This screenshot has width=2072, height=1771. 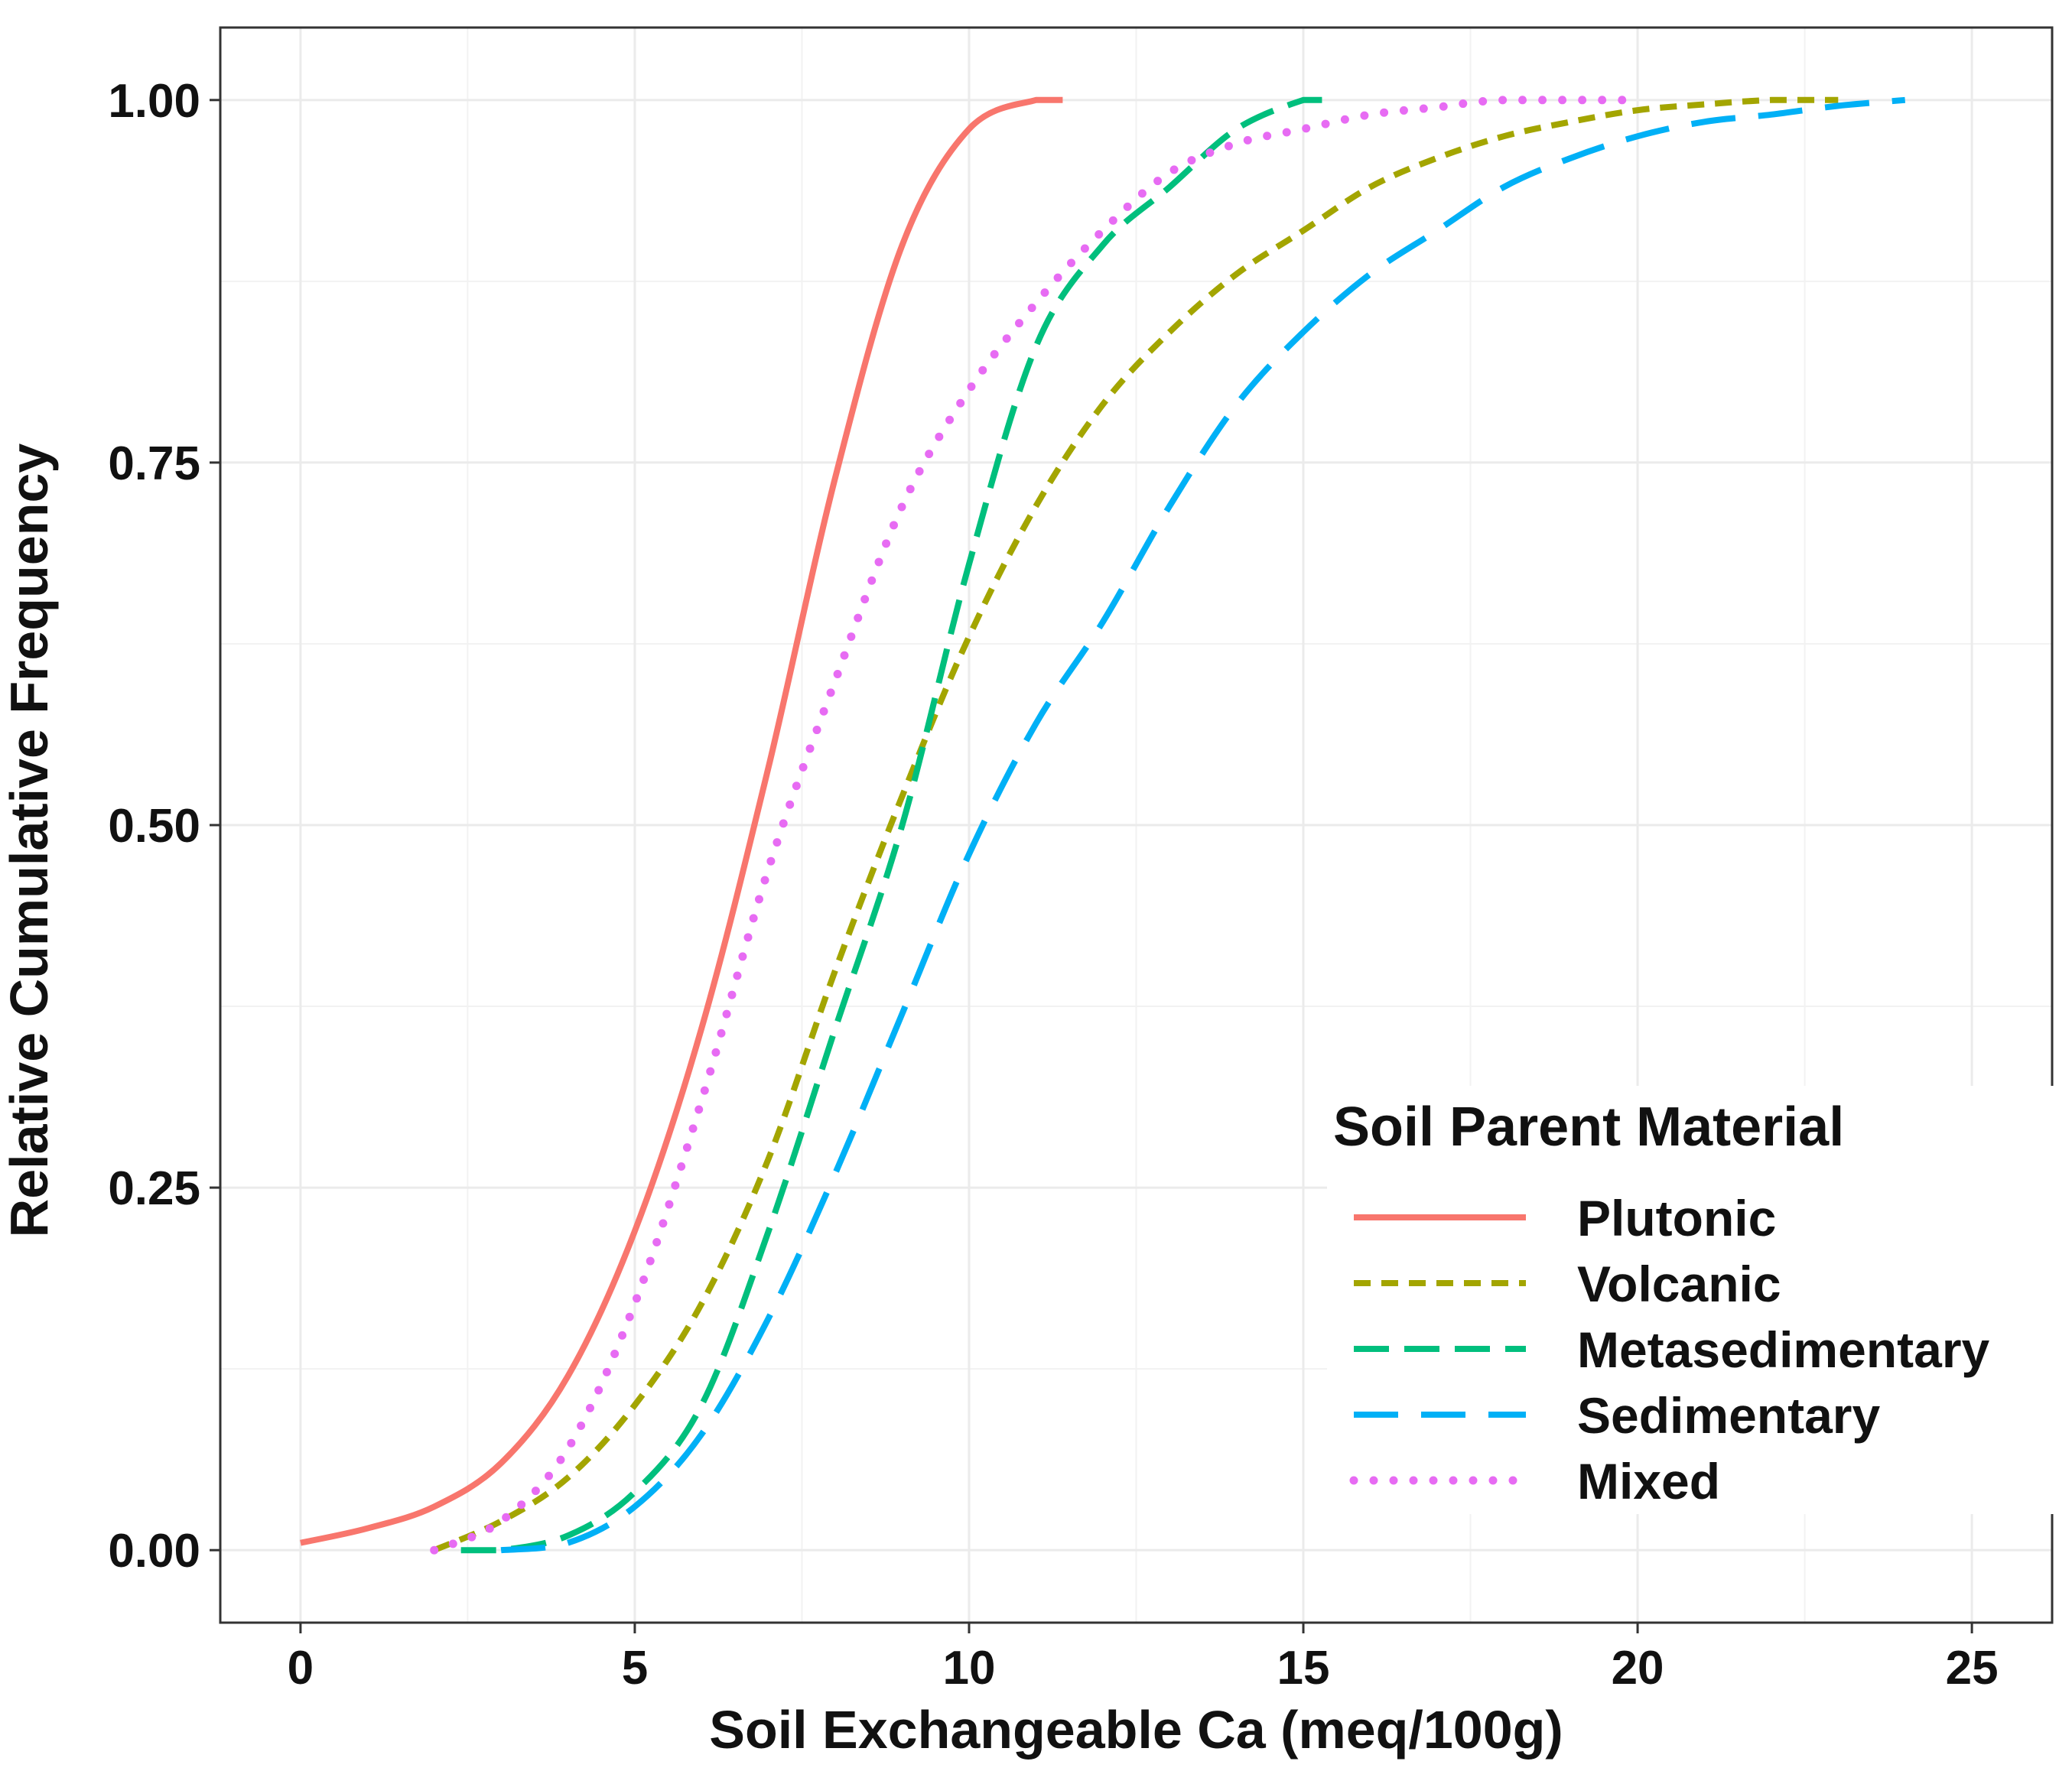 I want to click on y-axis-ticks: 0.00 0.25 0.50 0.75 1.00, so click(x=164, y=826).